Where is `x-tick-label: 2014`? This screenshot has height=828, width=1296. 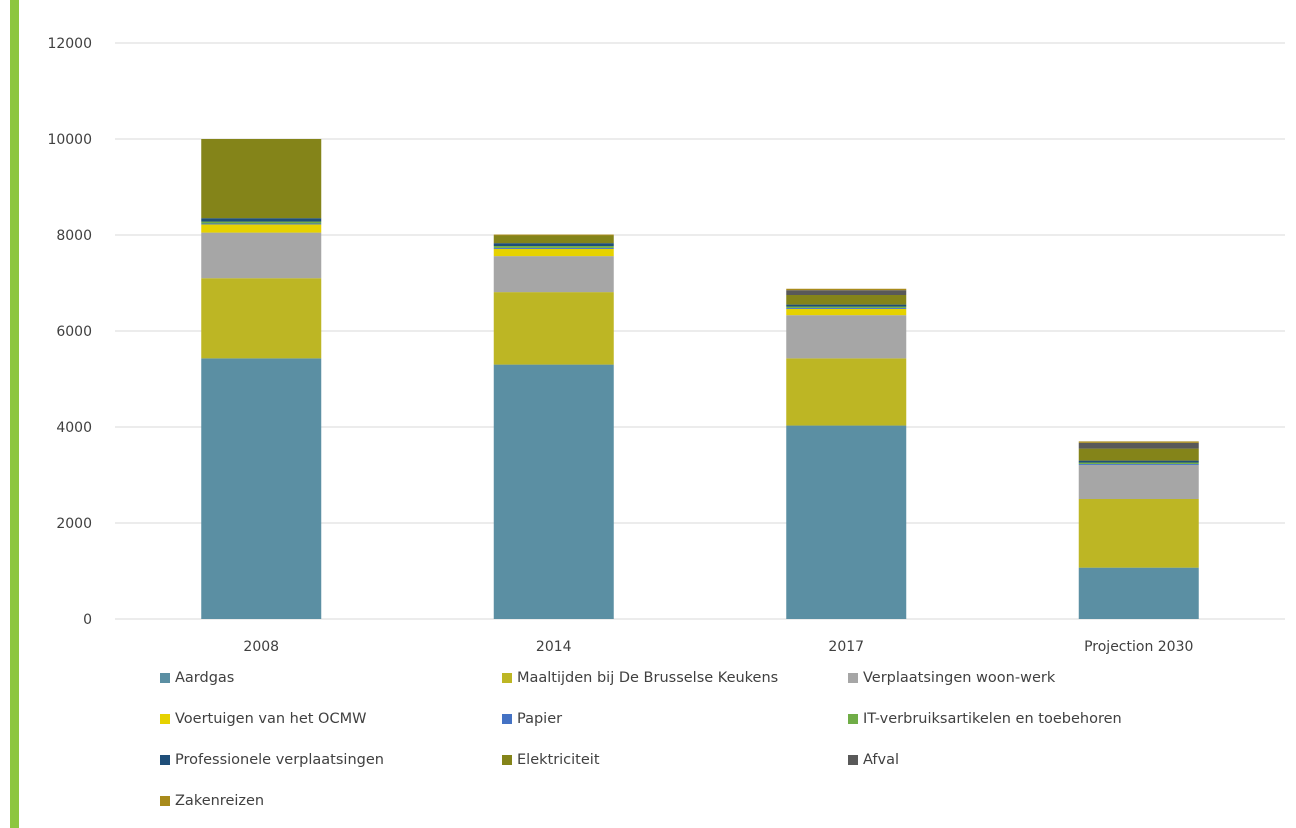 x-tick-label: 2014 is located at coordinates (554, 647).